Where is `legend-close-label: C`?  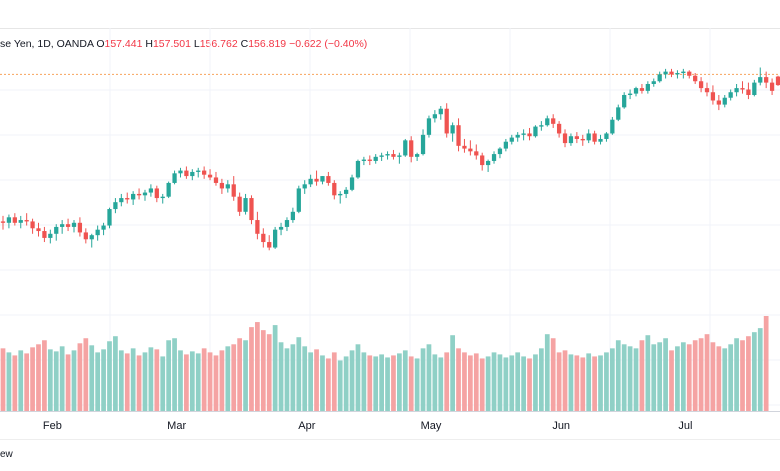 legend-close-label: C is located at coordinates (244, 44).